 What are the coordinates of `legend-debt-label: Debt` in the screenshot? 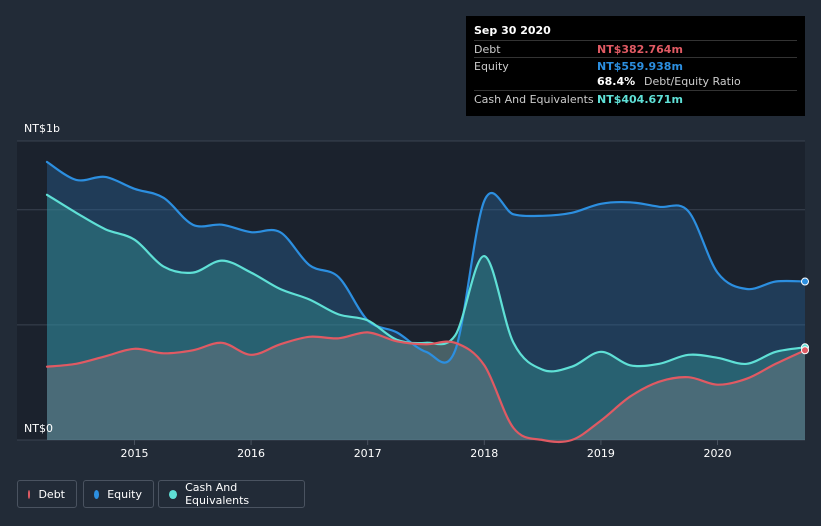 It's located at (51, 494).